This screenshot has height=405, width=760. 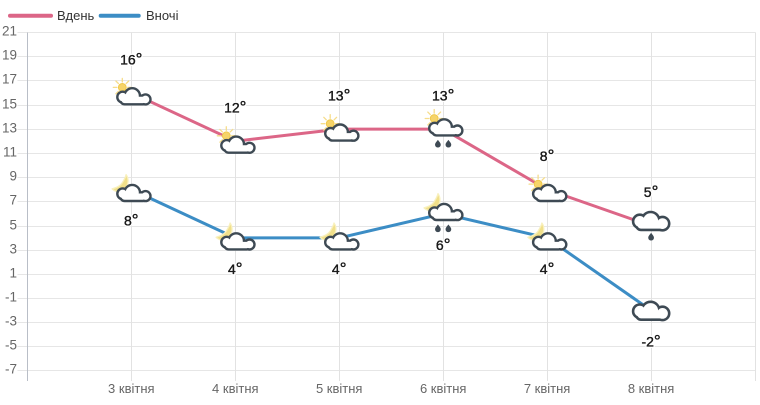 I want to click on svg-text: 5, so click(x=13, y=225).